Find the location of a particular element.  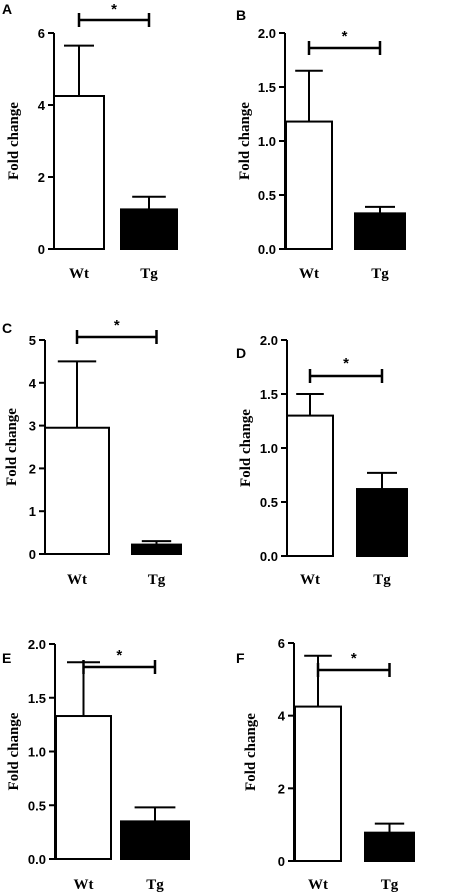

chart-2-y-tick-label-1: 1 is located at coordinates (32, 511).